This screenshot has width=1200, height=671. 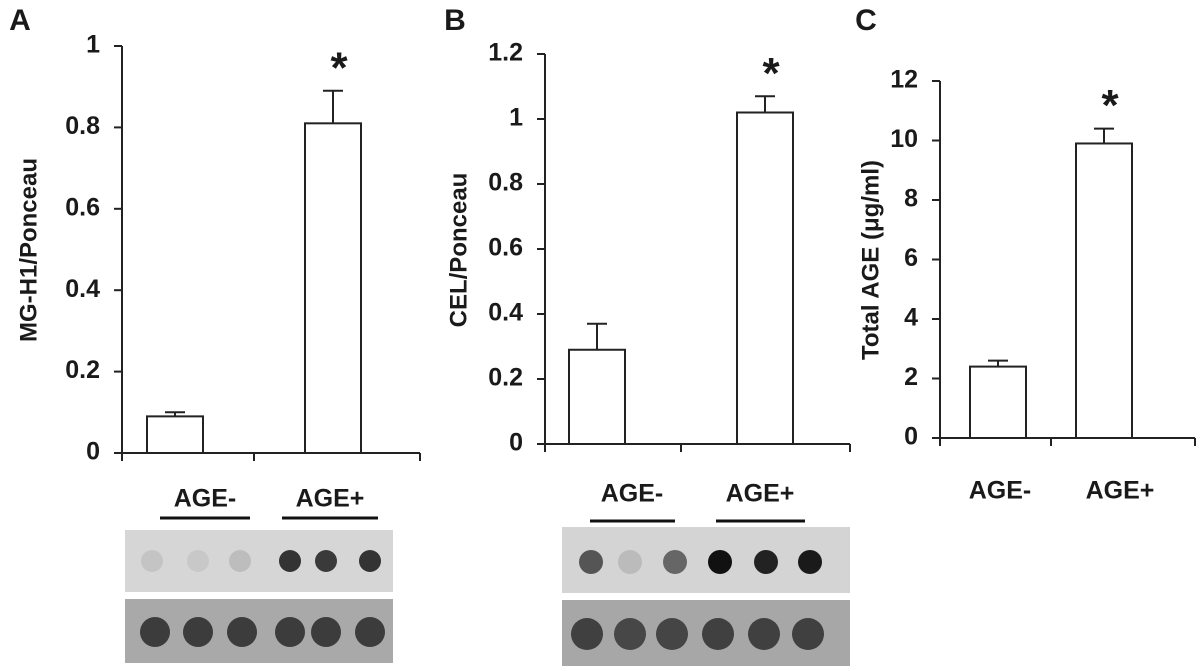 I want to click on panel-label: A, so click(x=20, y=20).